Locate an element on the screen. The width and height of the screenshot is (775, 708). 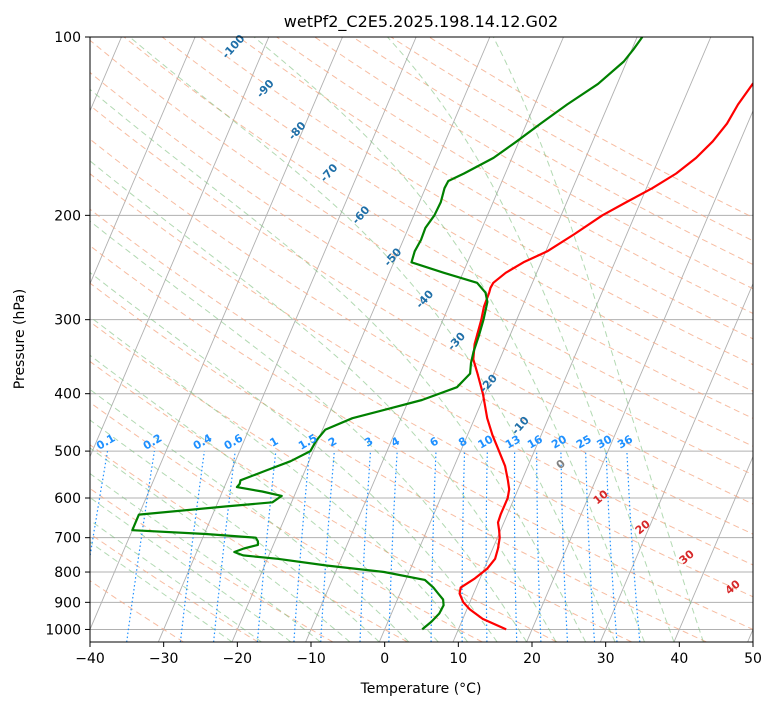
y-tick-label: 1000 is located at coordinates (63, 630).